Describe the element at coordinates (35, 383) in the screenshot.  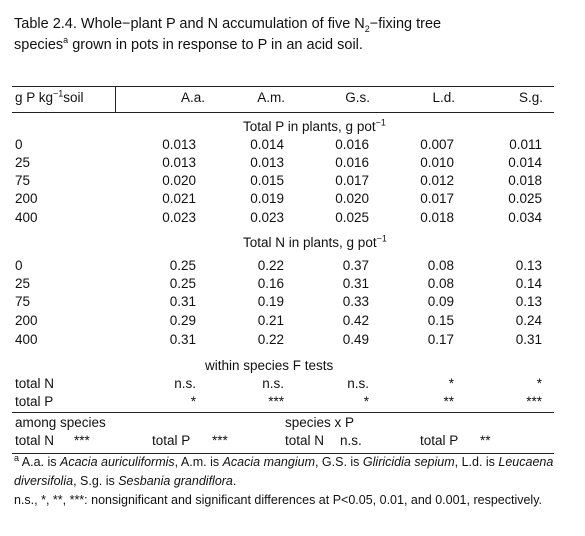
I see `row-label: total N` at that location.